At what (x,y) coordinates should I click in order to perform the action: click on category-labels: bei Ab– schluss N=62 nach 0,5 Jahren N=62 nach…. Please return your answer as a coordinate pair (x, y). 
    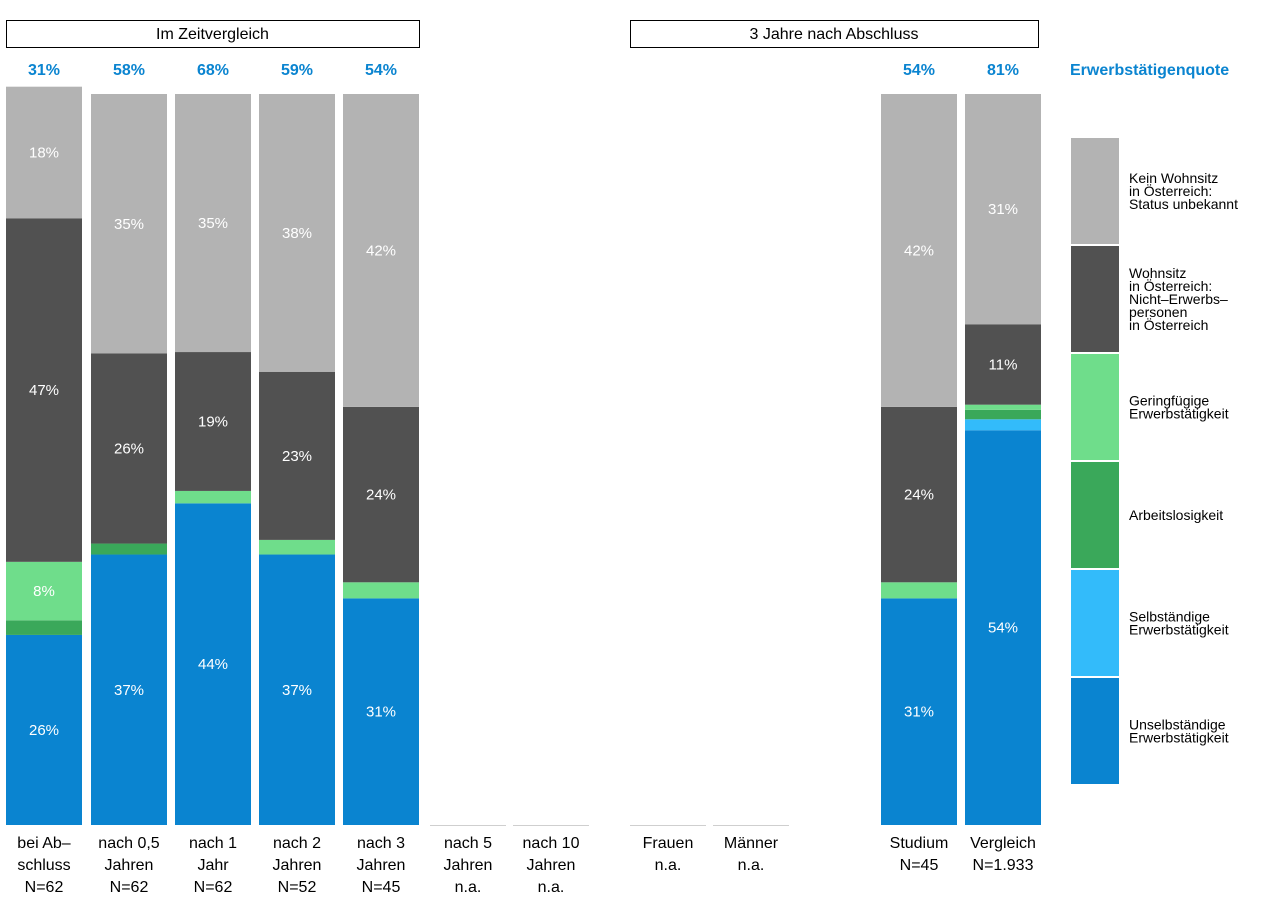
    Looking at the image, I should click on (526, 865).